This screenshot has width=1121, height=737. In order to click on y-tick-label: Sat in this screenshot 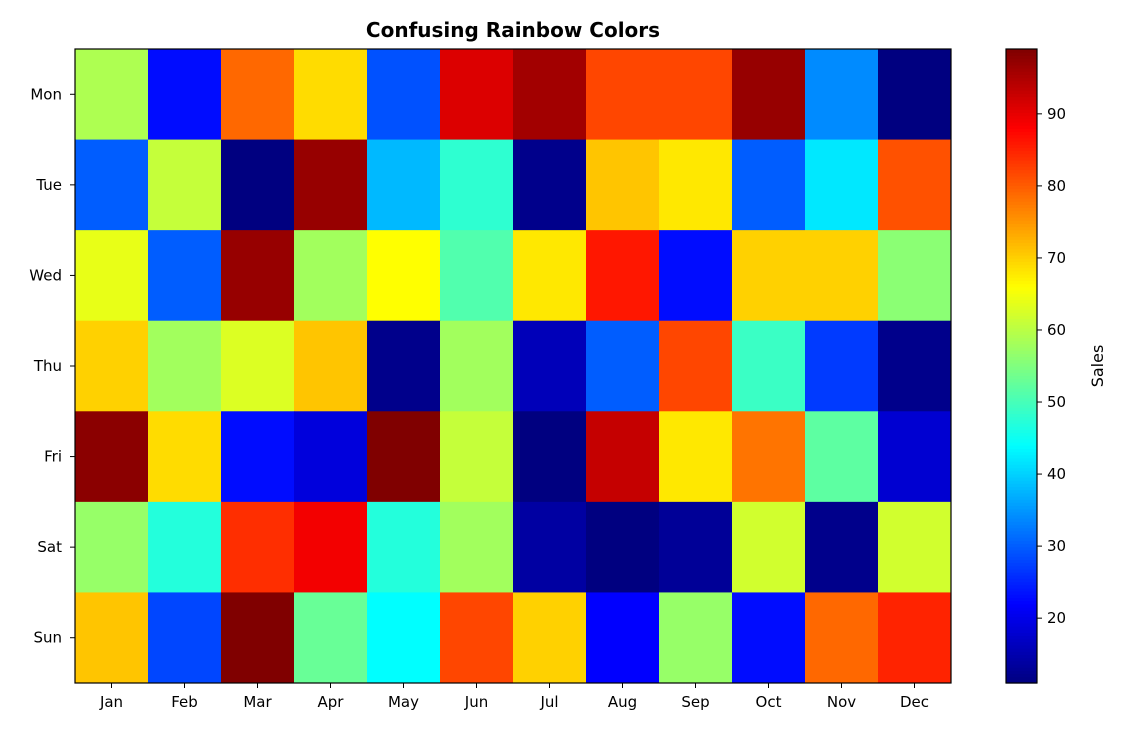, I will do `click(49, 547)`.